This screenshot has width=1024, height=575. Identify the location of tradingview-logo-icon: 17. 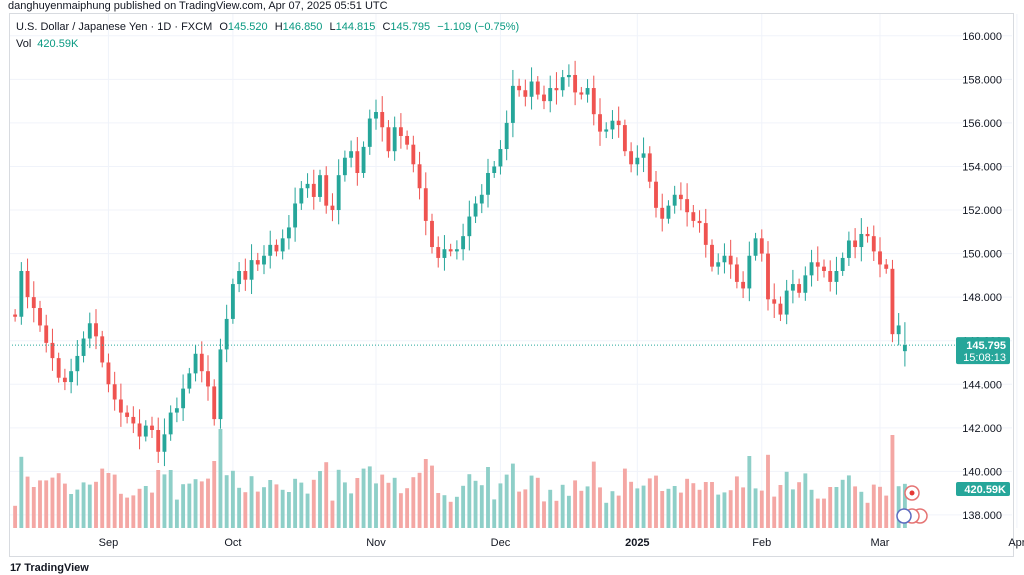
(15, 568).